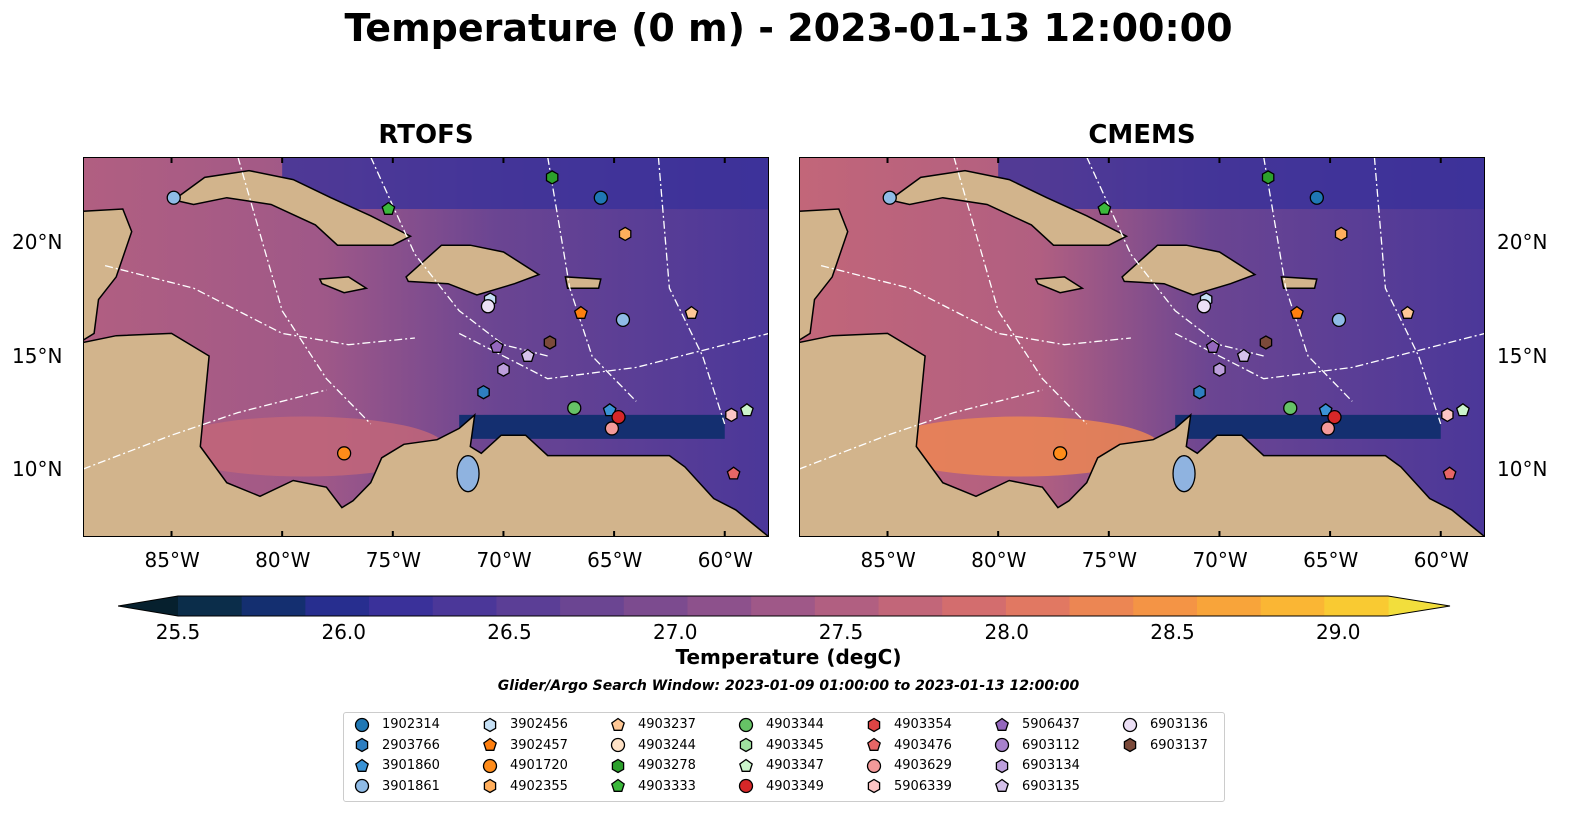 The height and width of the screenshot is (827, 1577). I want to click on legend-item: 4903629, so click(909, 766).